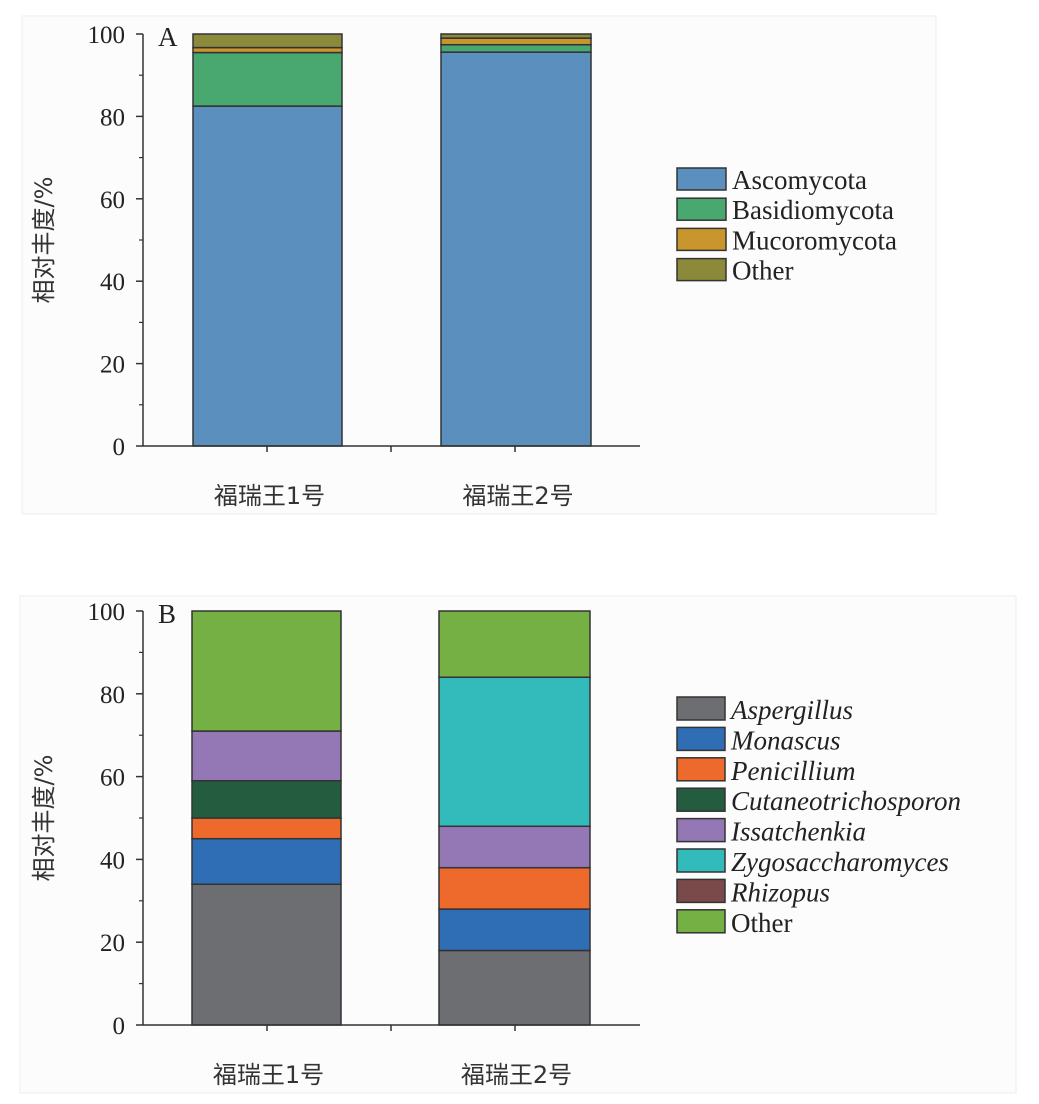  What do you see at coordinates (392, 240) in the screenshot?
I see `panel-a-bars` at bounding box center [392, 240].